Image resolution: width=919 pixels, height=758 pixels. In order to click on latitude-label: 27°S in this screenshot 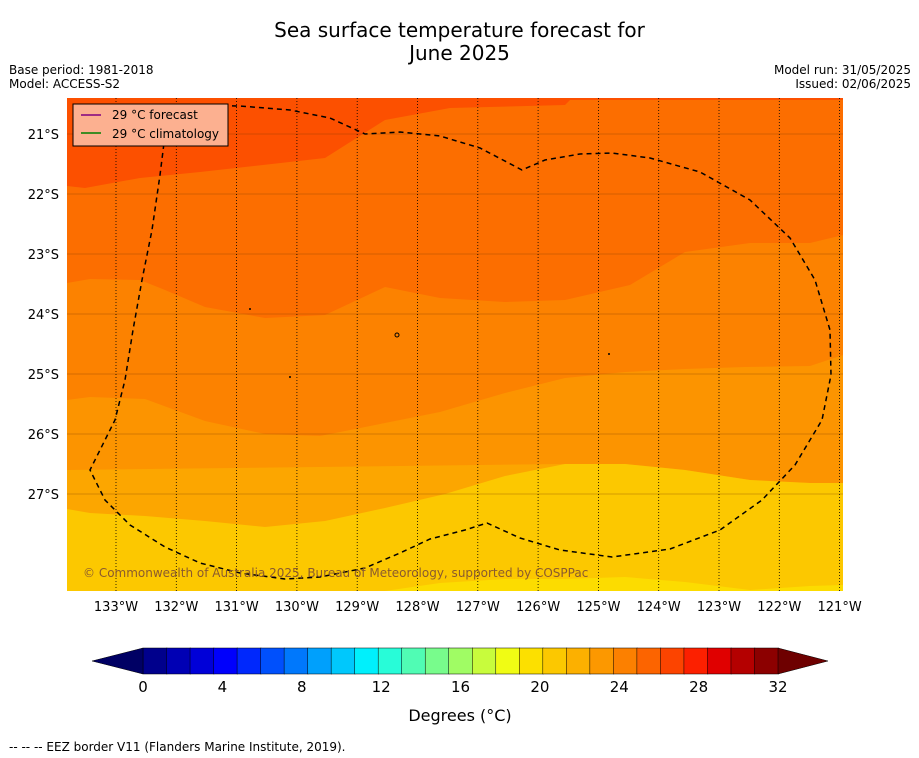, I will do `click(43, 495)`.